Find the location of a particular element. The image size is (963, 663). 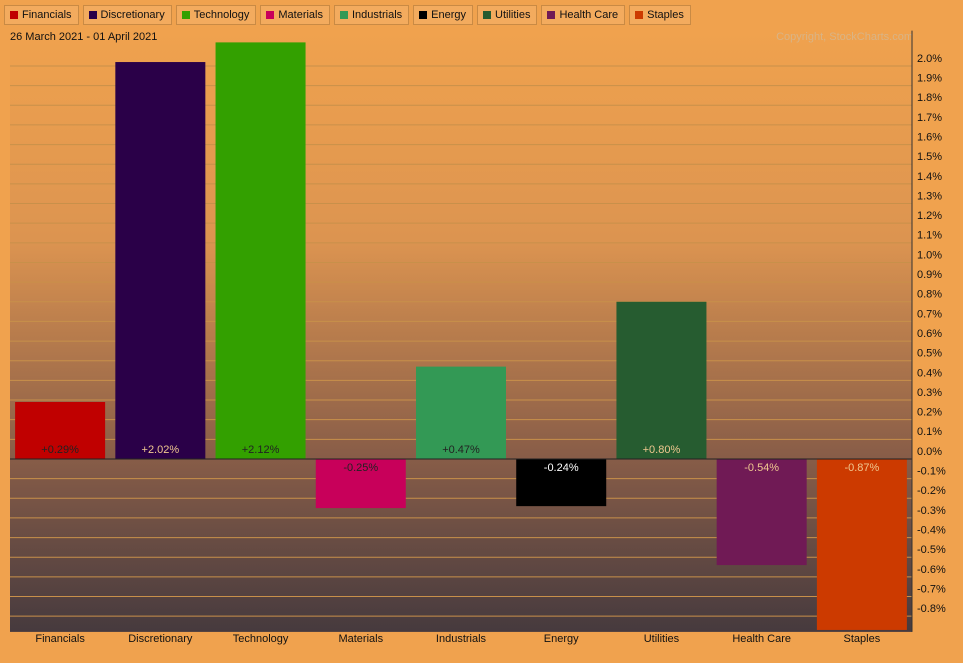

y-tick-label: -0.1% is located at coordinates (931, 472).